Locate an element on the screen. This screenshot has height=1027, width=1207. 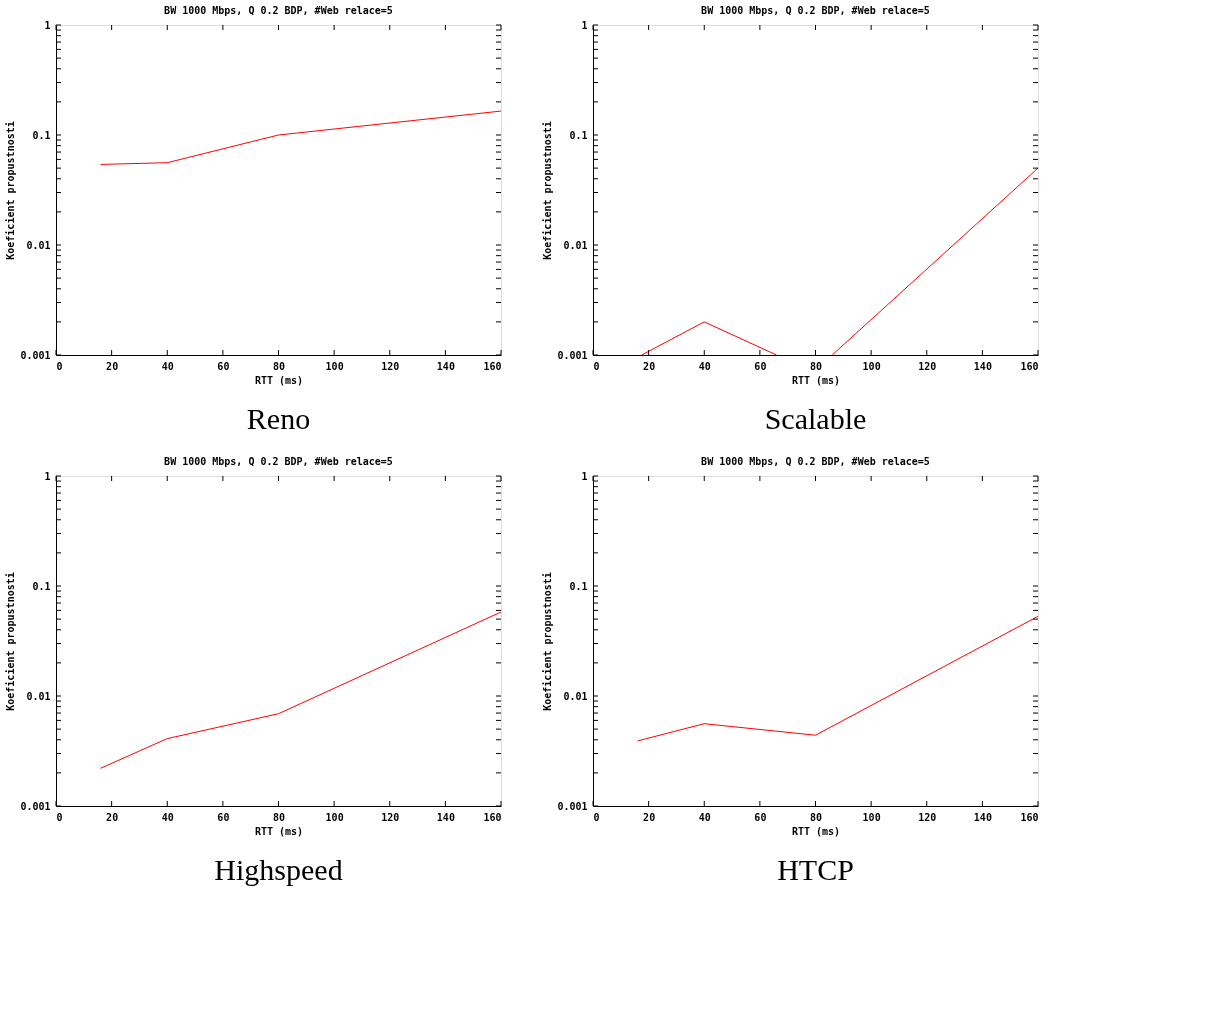
text: Scalable is located at coordinates (815, 418).